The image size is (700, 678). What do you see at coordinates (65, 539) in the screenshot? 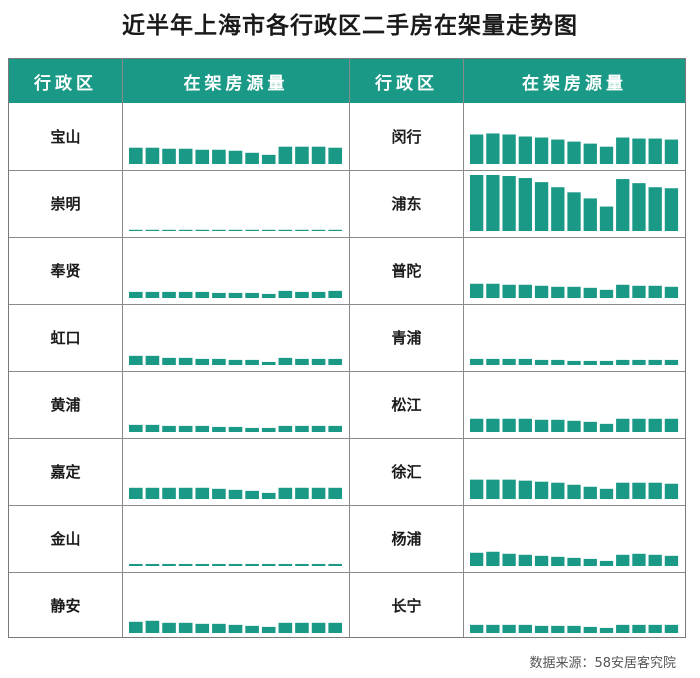
I see `district-name: 金山` at bounding box center [65, 539].